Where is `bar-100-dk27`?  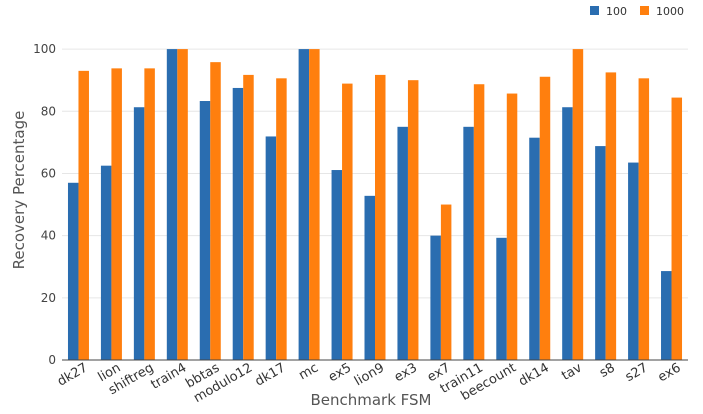
bar-100-dk27 is located at coordinates (73, 271).